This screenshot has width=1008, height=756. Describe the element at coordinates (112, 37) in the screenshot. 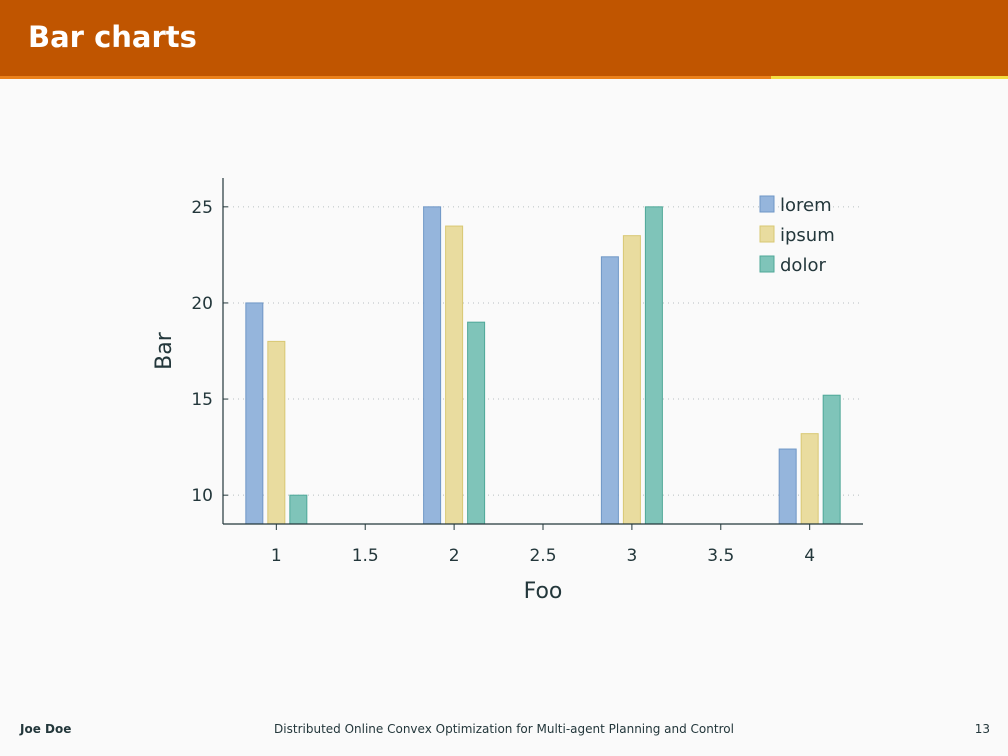

I see `slide-title: Bar charts` at that location.